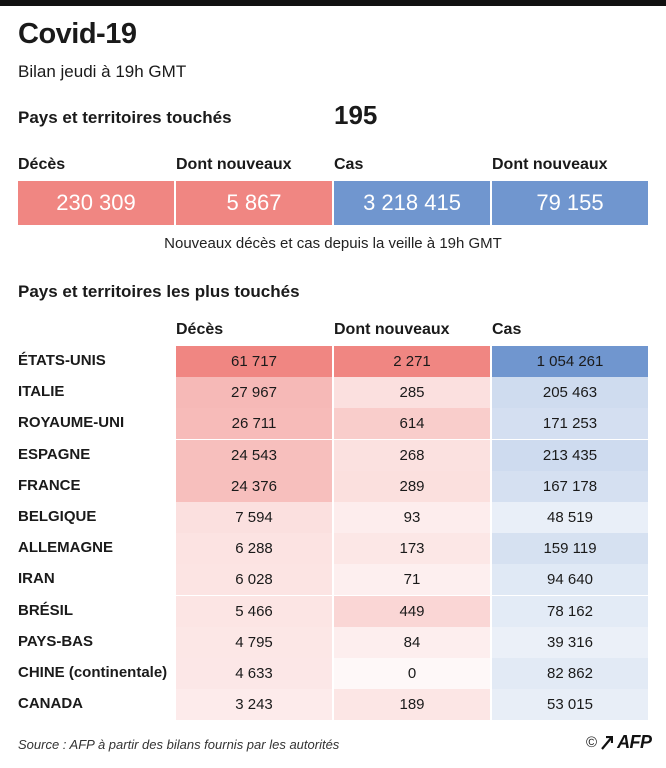 The image size is (666, 768). What do you see at coordinates (254, 705) in the screenshot?
I see `cell-deaths: 3 243` at bounding box center [254, 705].